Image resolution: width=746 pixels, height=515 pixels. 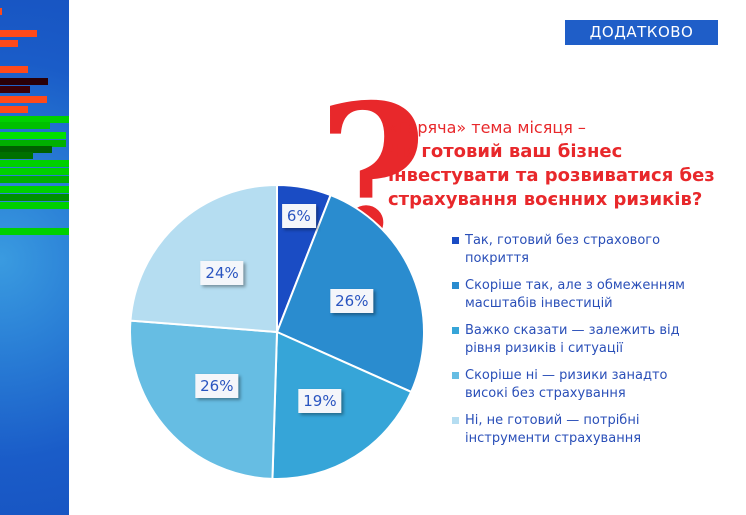 I want to click on legend-label: Так, готовий без страхового покриття, so click(x=563, y=249).